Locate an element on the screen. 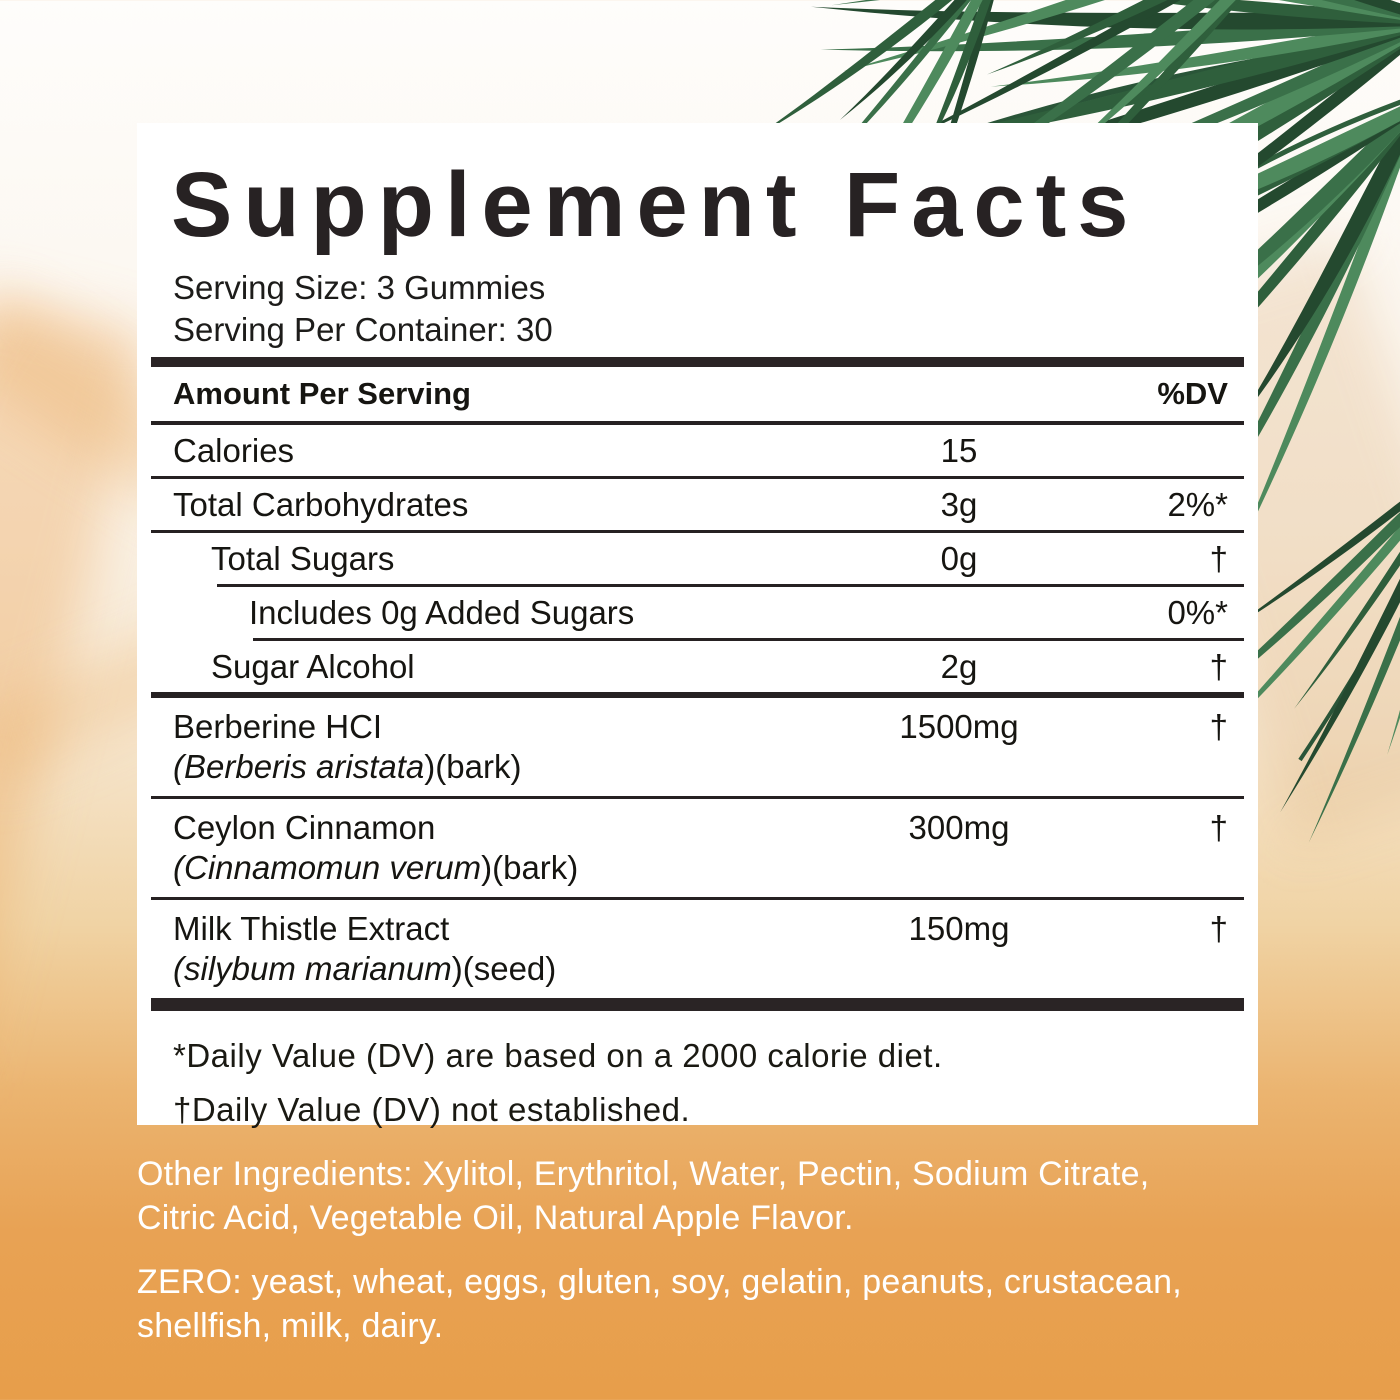 Image resolution: width=1400 pixels, height=1400 pixels. row-dv: 0%* is located at coordinates (1197, 612).